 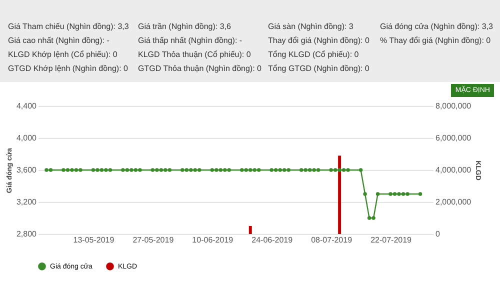 I want to click on text: GTGD Thỏa thuận (Nghìn đồng): 0, so click(x=200, y=69).